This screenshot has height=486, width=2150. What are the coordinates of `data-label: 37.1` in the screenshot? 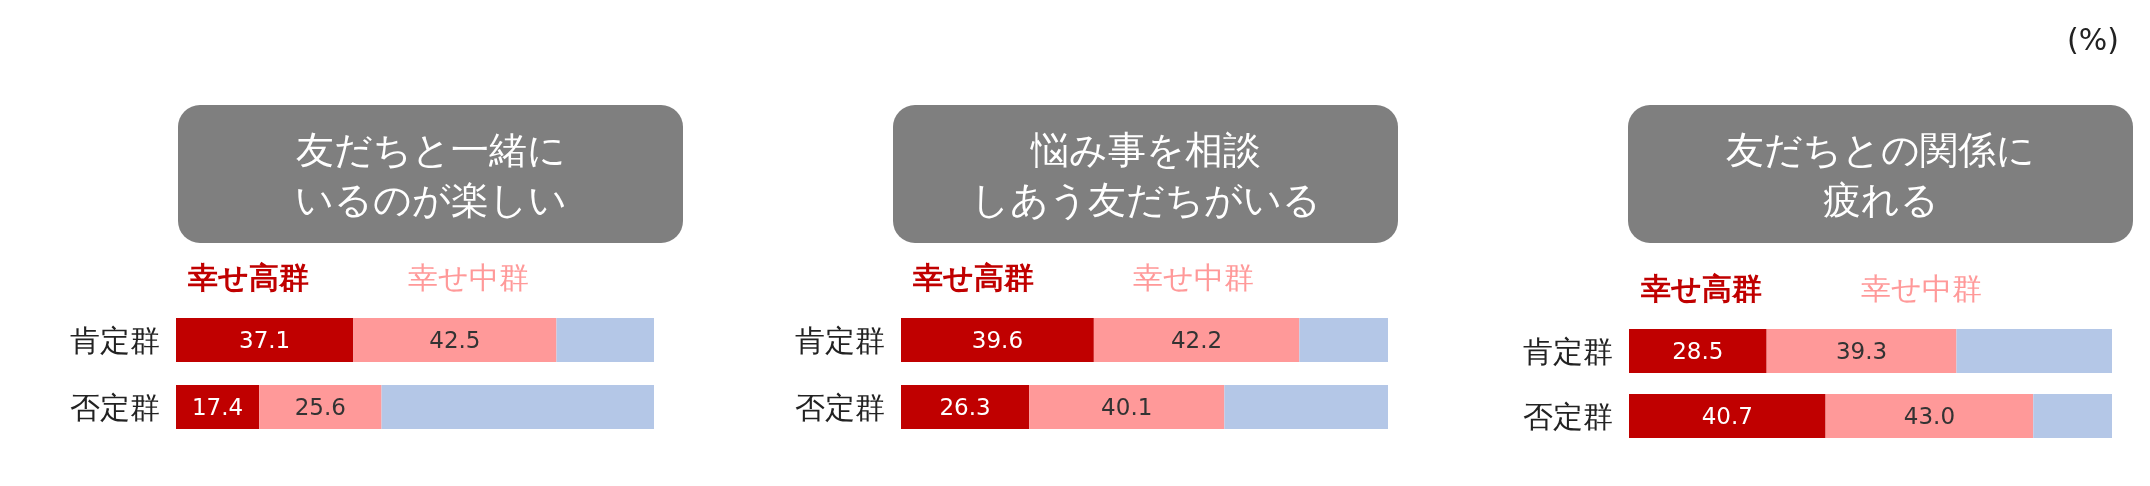 It's located at (265, 340).